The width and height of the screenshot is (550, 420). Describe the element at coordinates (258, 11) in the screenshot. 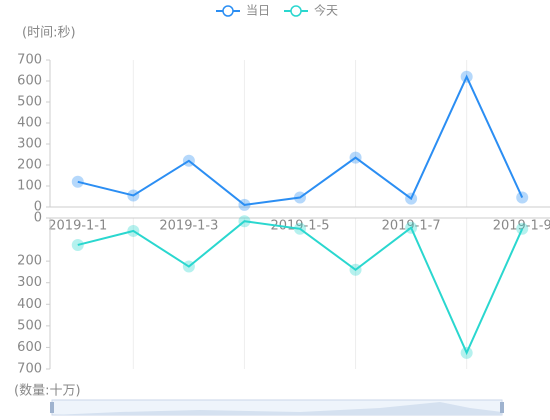

I see `legend-label: 当日` at that location.